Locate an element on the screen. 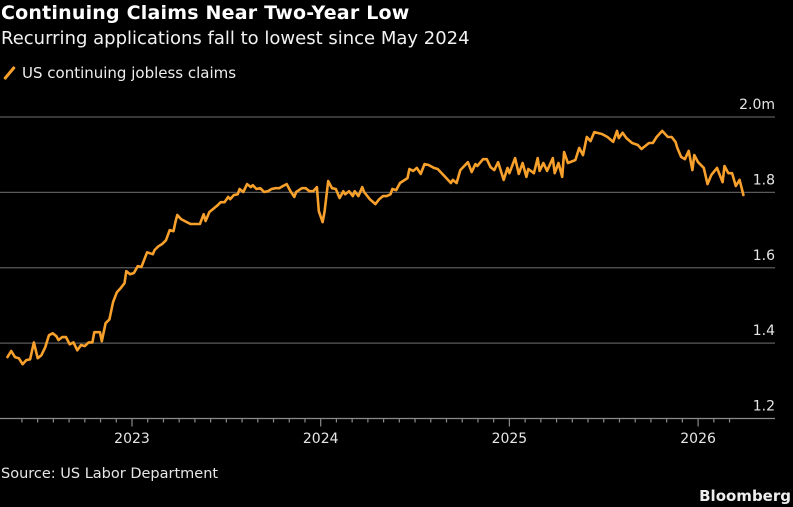 The image size is (793, 507). y-tick-label: 1.6 is located at coordinates (764, 256).